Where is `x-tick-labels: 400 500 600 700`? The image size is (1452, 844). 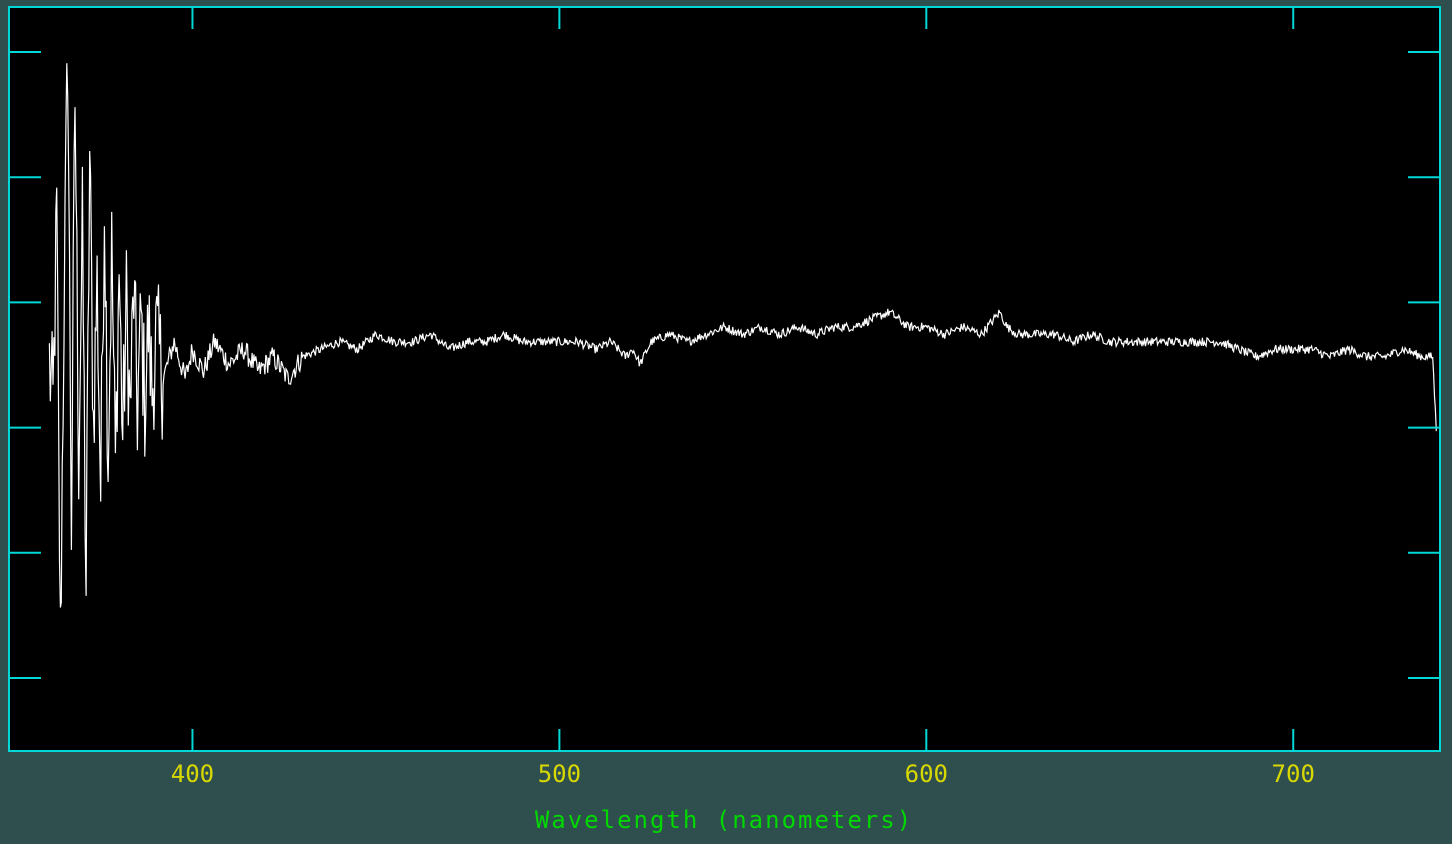 x-tick-labels: 400 500 600 700 is located at coordinates (743, 774).